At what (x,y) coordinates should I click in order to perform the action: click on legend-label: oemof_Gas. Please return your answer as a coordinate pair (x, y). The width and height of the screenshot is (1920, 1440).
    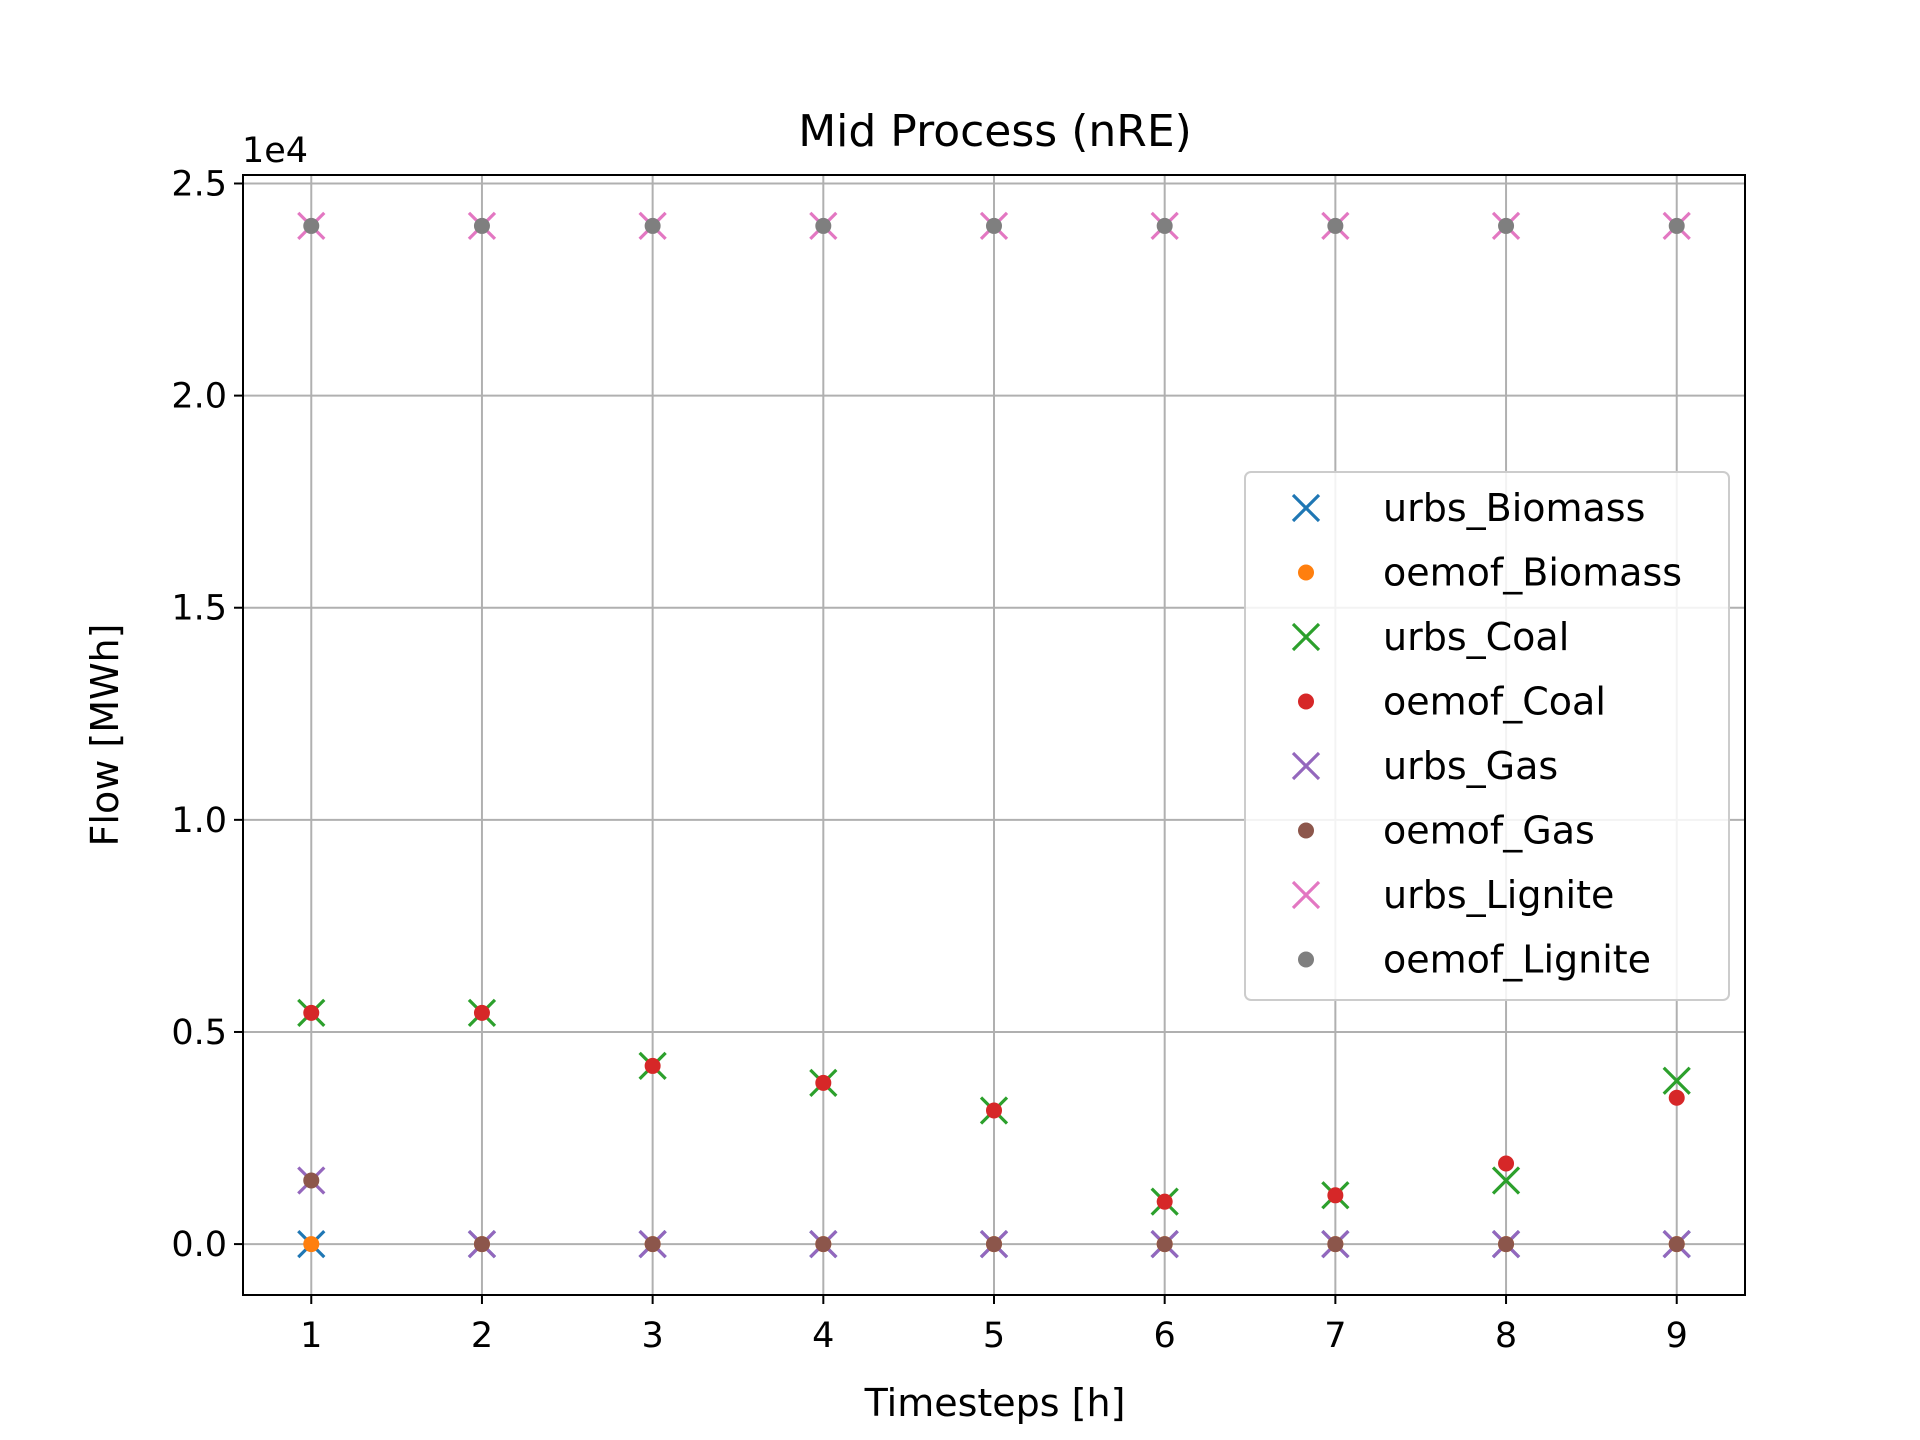
    Looking at the image, I should click on (1489, 831).